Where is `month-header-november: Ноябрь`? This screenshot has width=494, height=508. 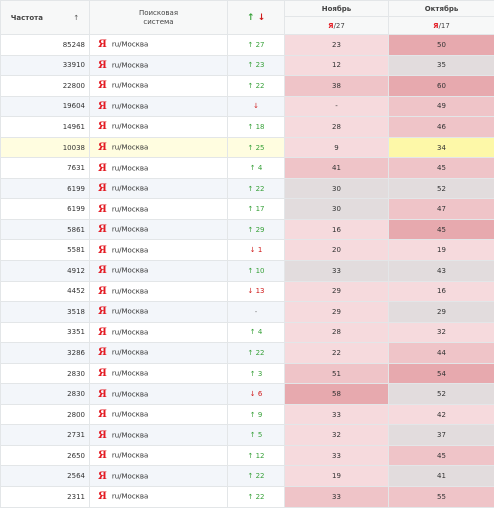 month-header-november: Ноябрь is located at coordinates (337, 9).